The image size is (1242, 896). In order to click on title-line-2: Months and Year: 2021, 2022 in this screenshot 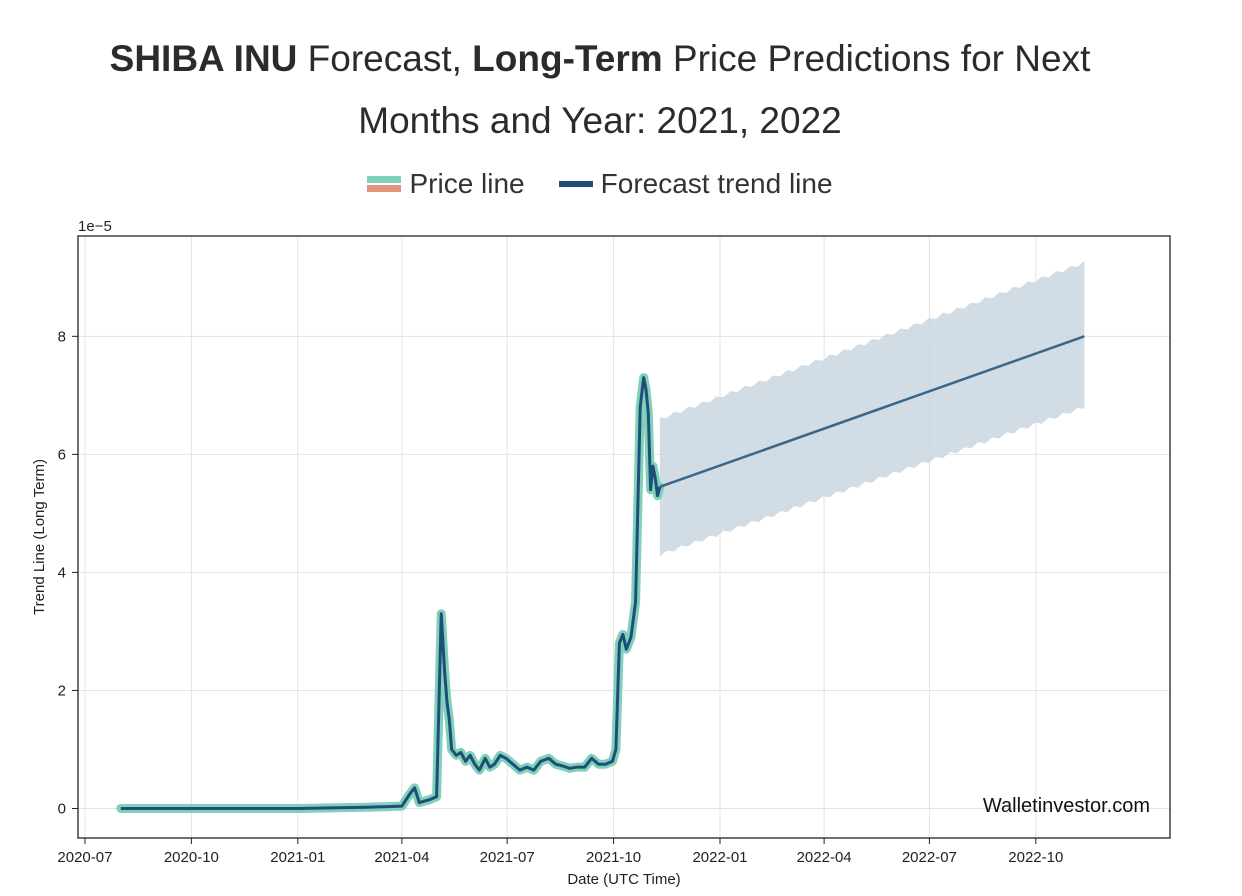, I will do `click(600, 120)`.